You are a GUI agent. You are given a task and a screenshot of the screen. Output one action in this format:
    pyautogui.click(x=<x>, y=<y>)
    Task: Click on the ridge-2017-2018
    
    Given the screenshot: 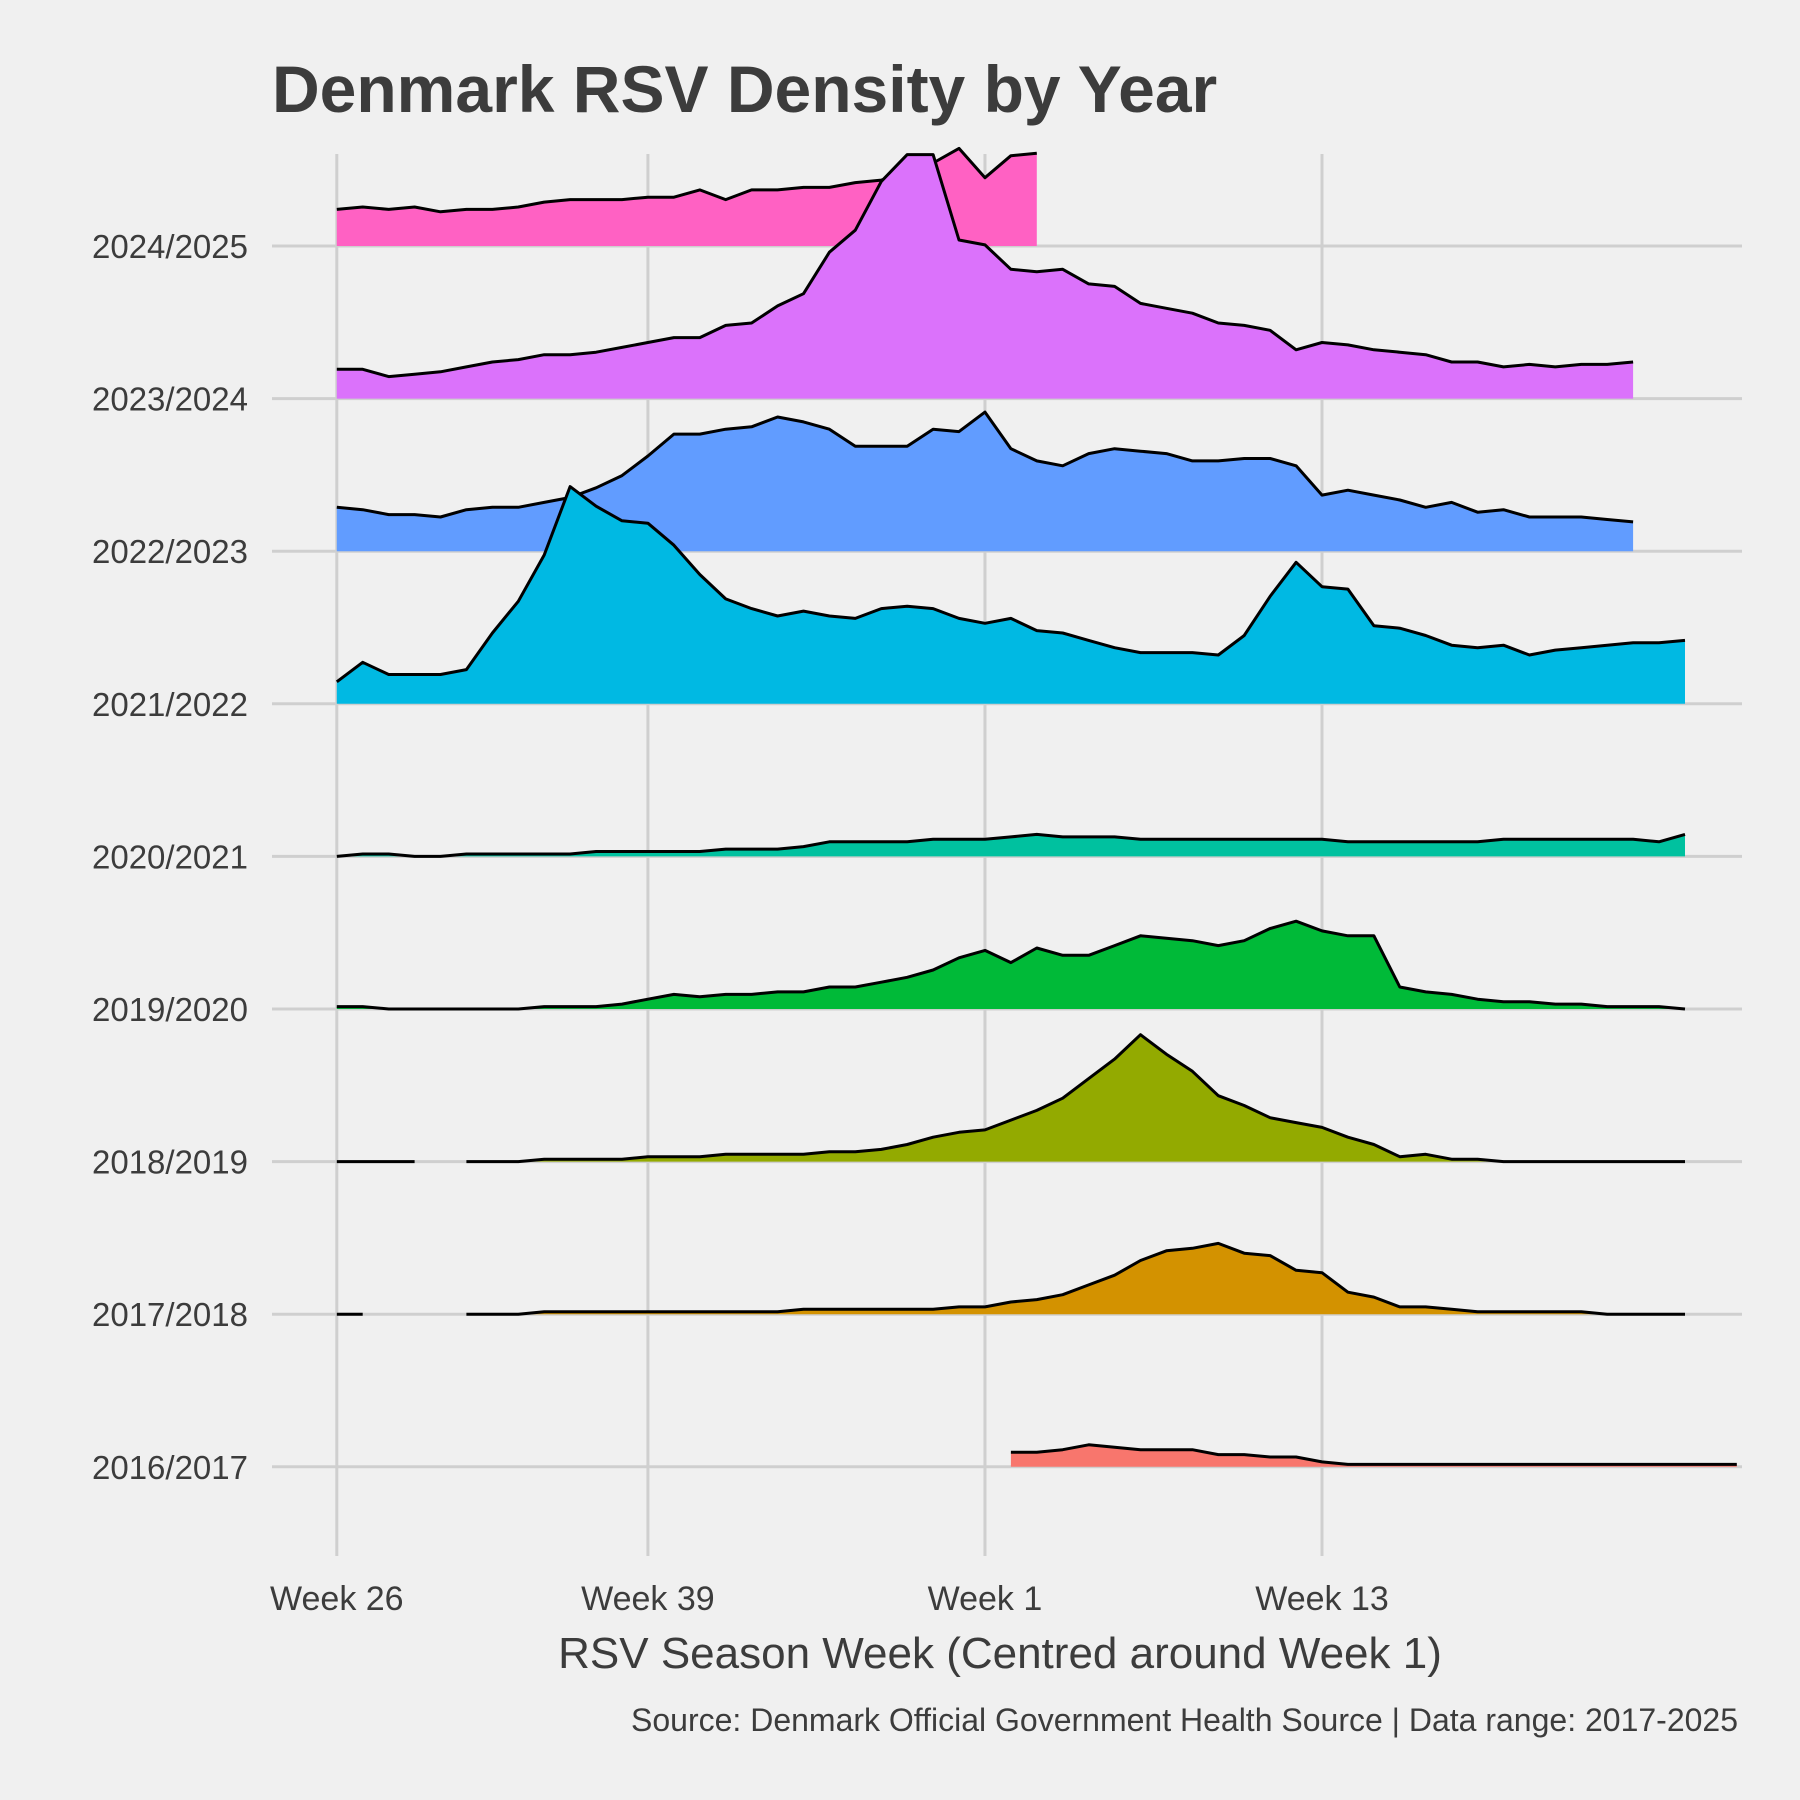 What is the action you would take?
    pyautogui.click(x=1010, y=1278)
    